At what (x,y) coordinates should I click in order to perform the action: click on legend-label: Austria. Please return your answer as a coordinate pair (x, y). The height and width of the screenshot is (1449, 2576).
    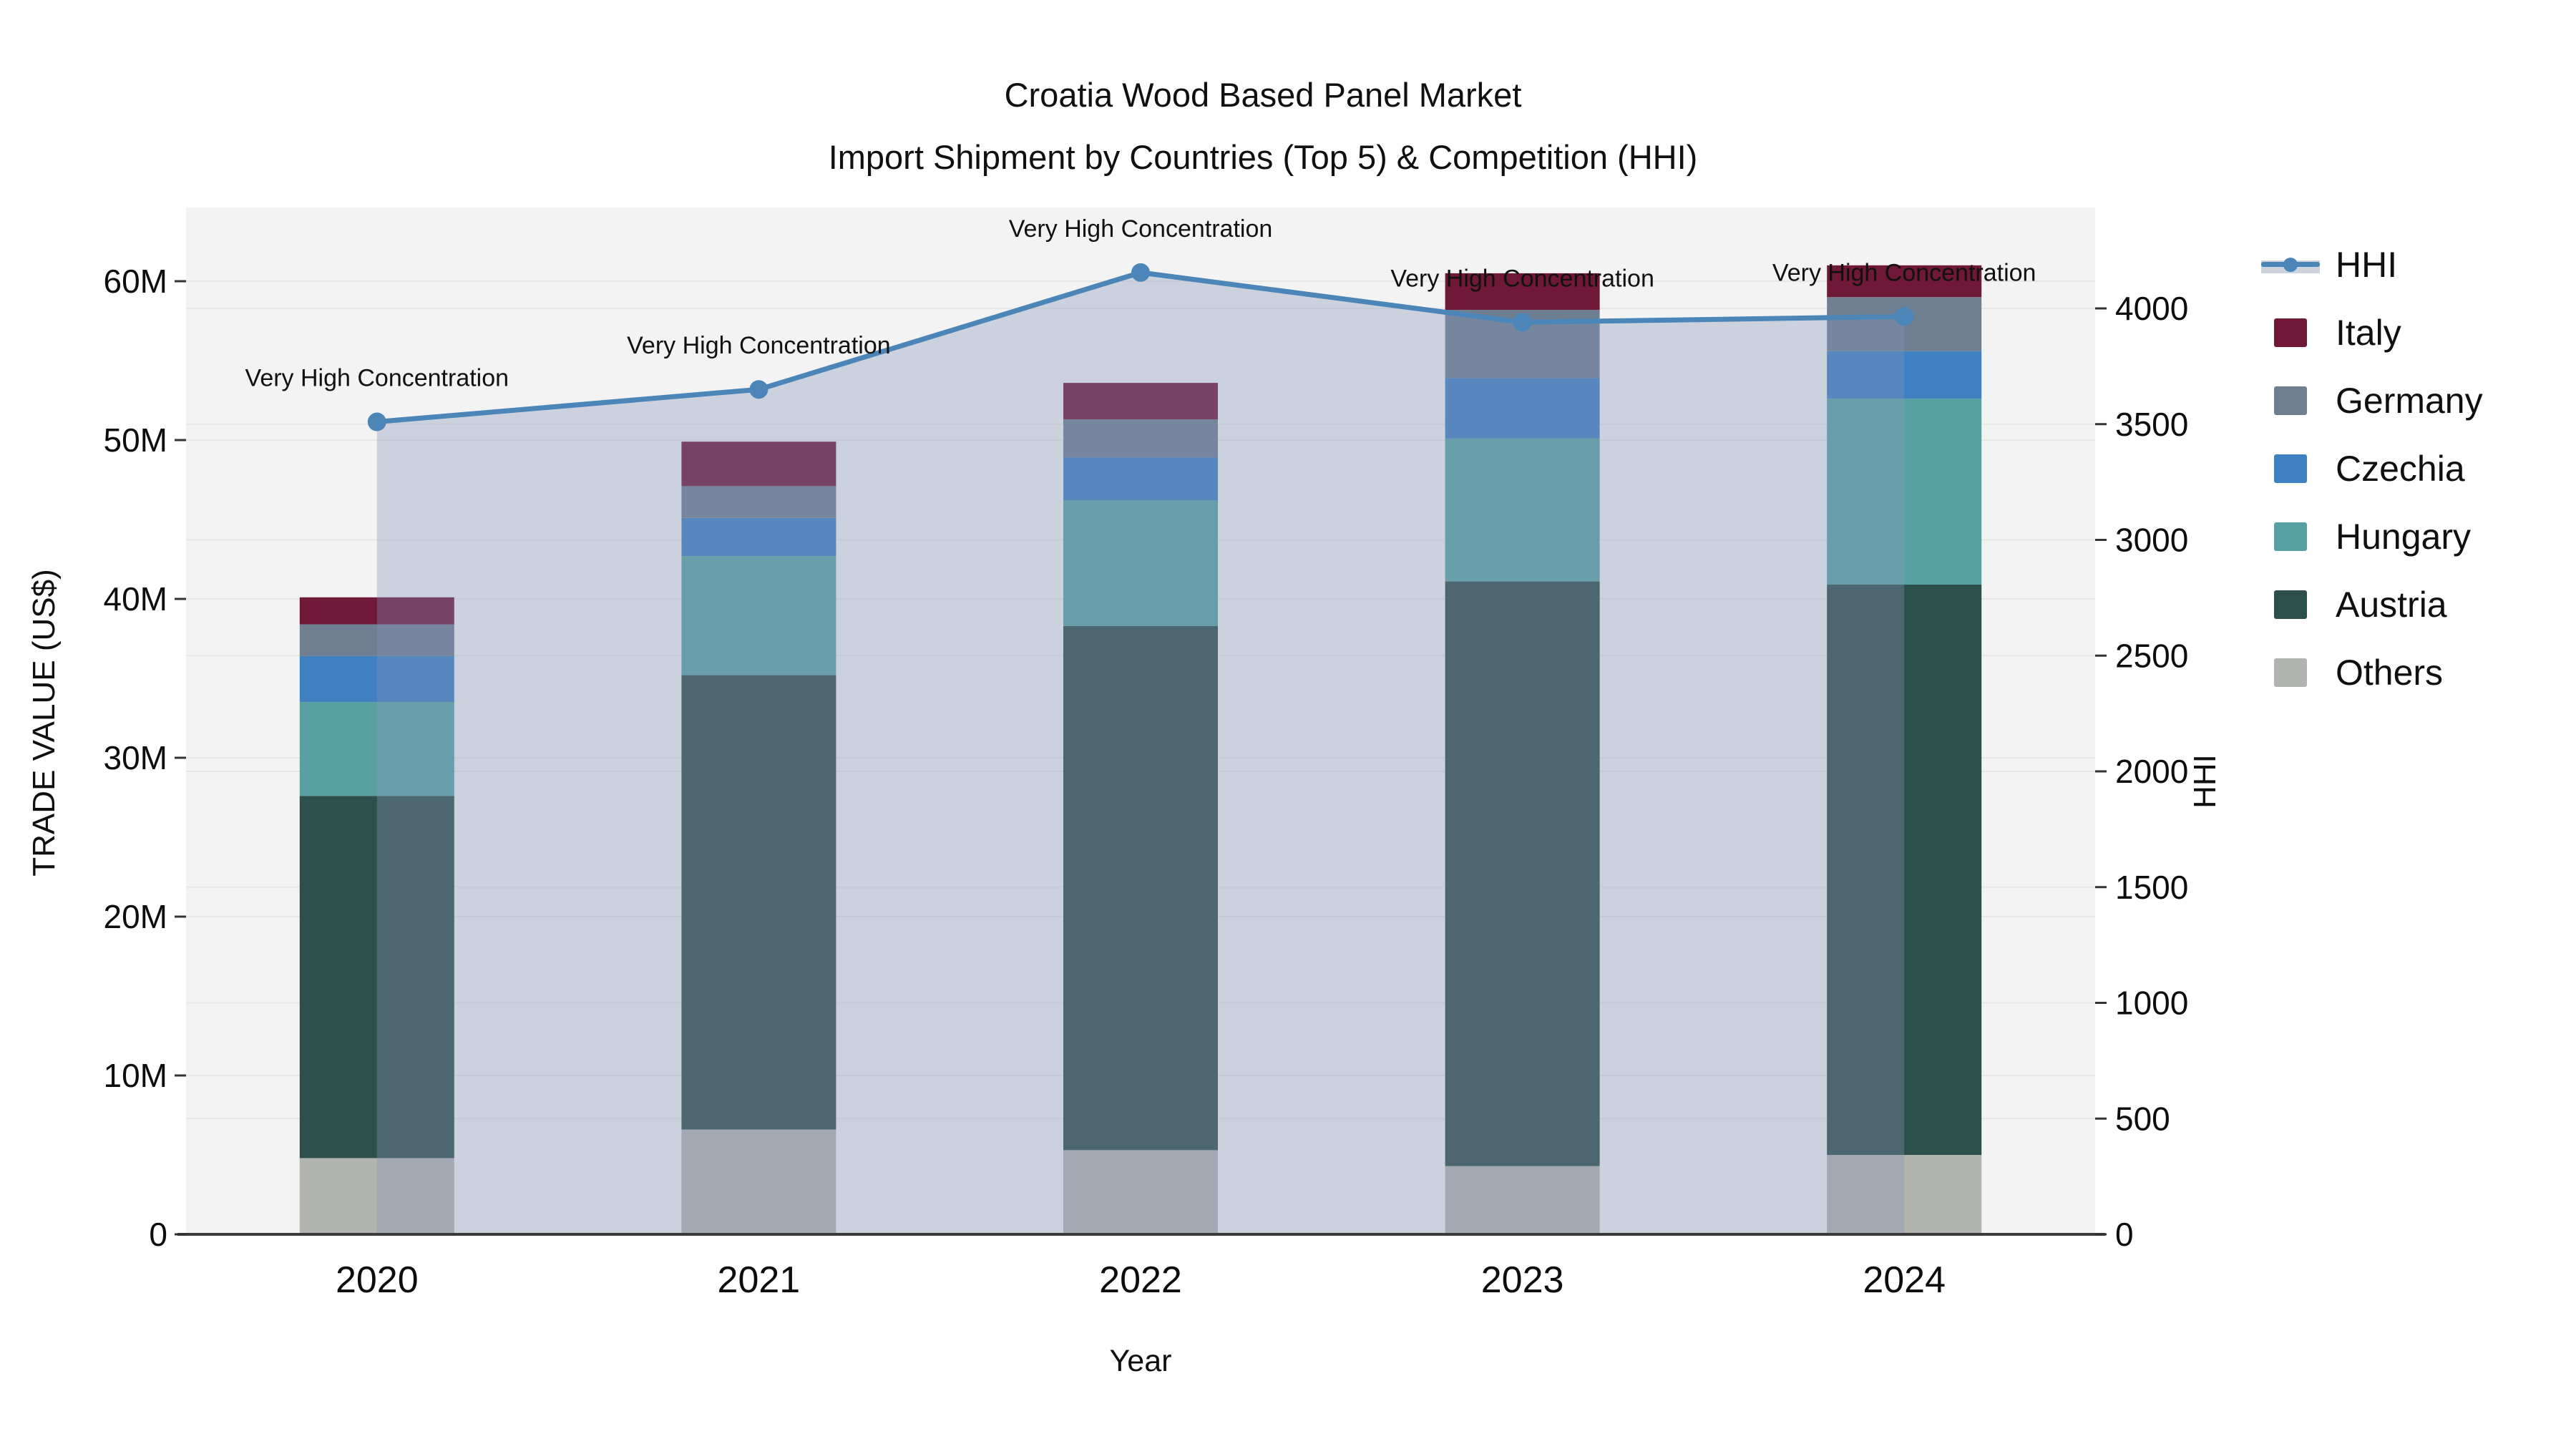
    Looking at the image, I should click on (2391, 604).